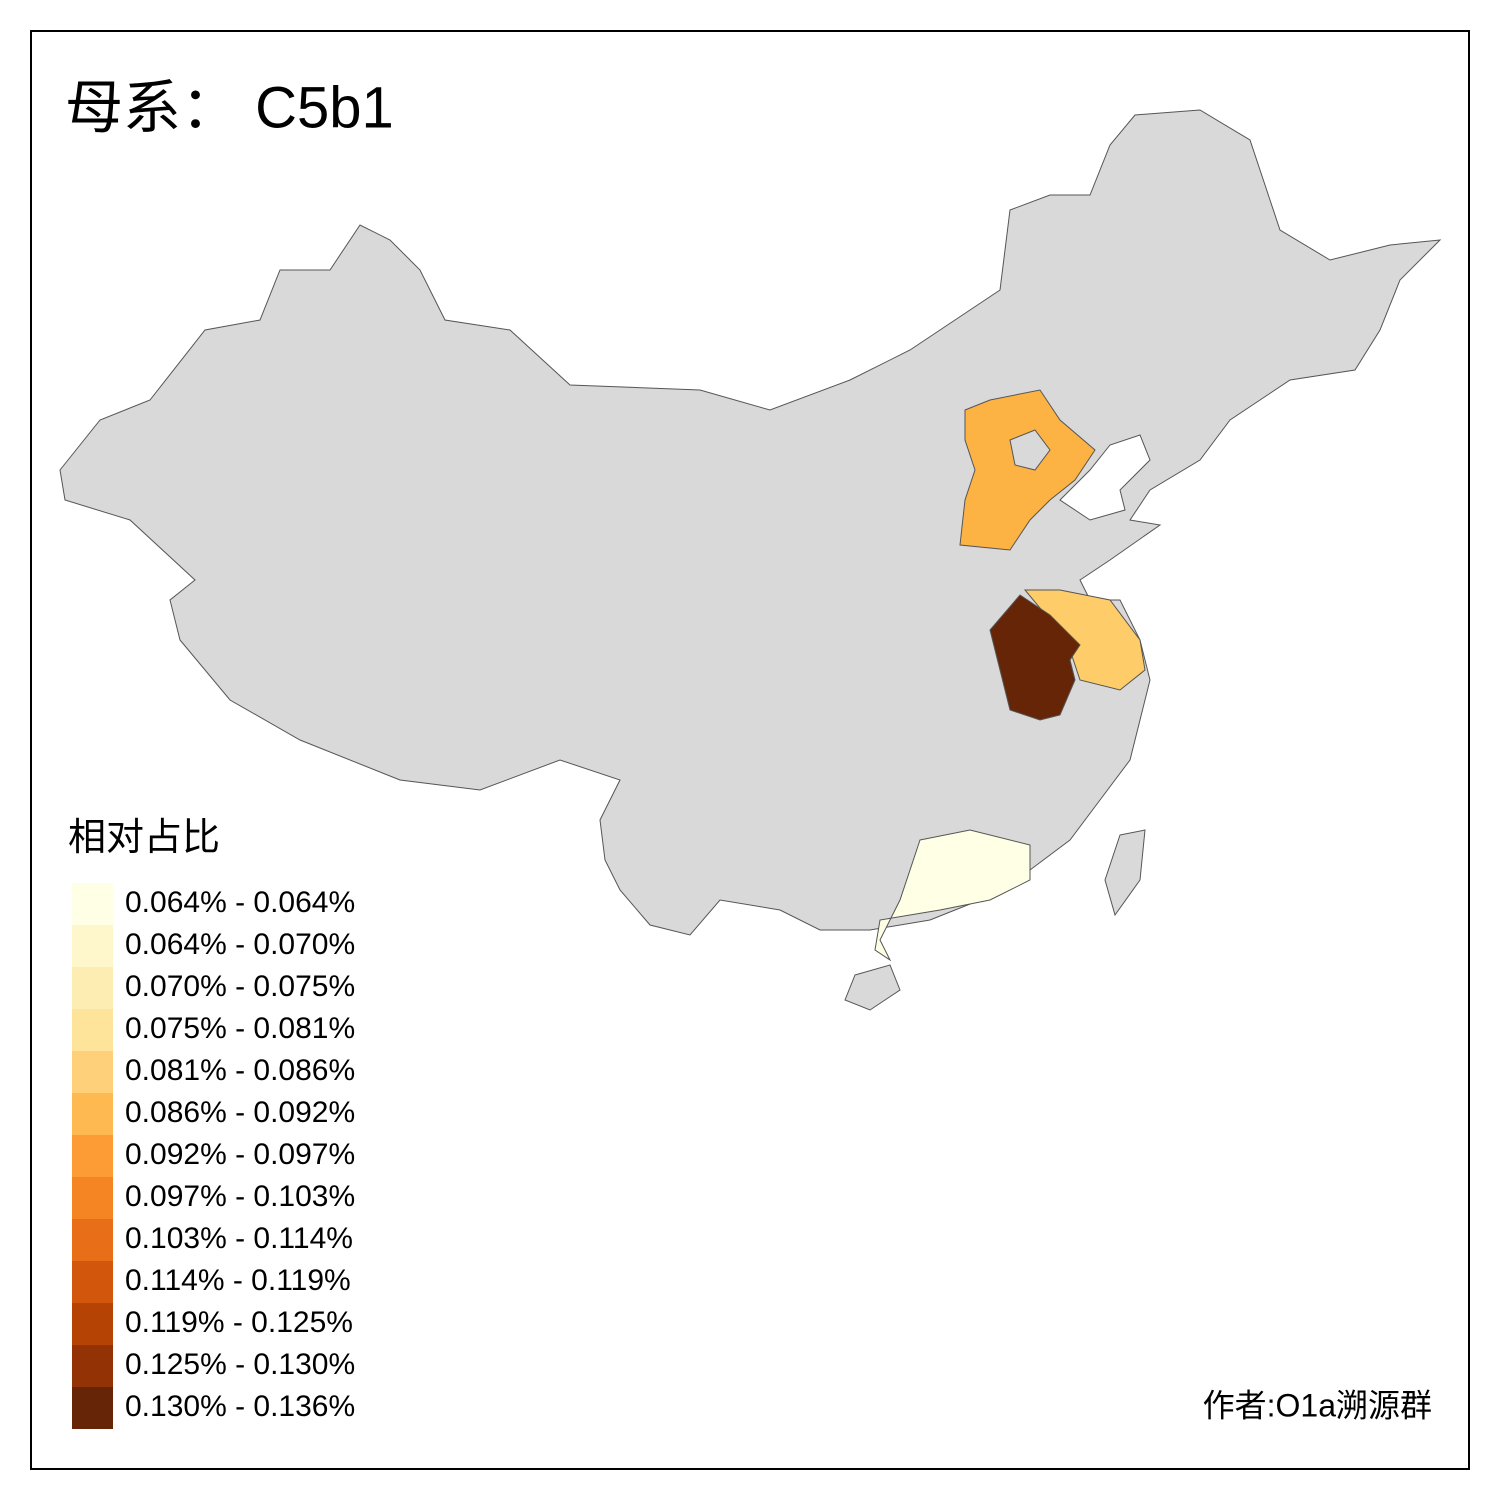 This screenshot has height=1505, width=1500. What do you see at coordinates (240, 902) in the screenshot?
I see `legend-label: 0.064% - 0.064%` at bounding box center [240, 902].